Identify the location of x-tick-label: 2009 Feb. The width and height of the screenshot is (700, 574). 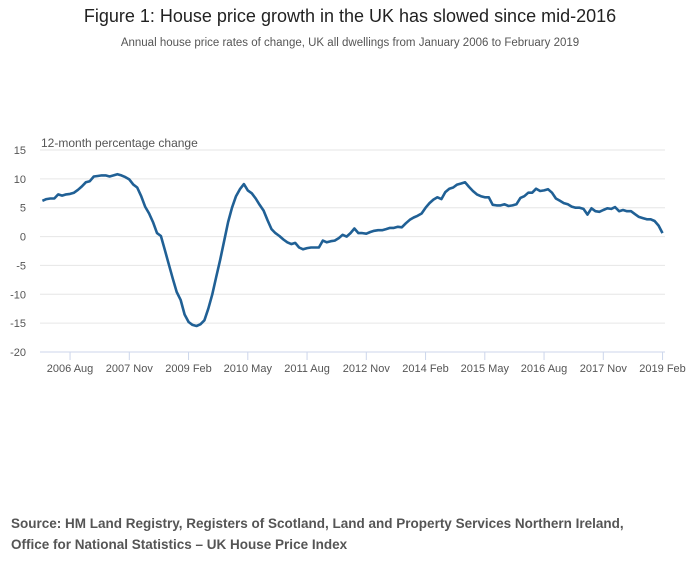
(188, 369).